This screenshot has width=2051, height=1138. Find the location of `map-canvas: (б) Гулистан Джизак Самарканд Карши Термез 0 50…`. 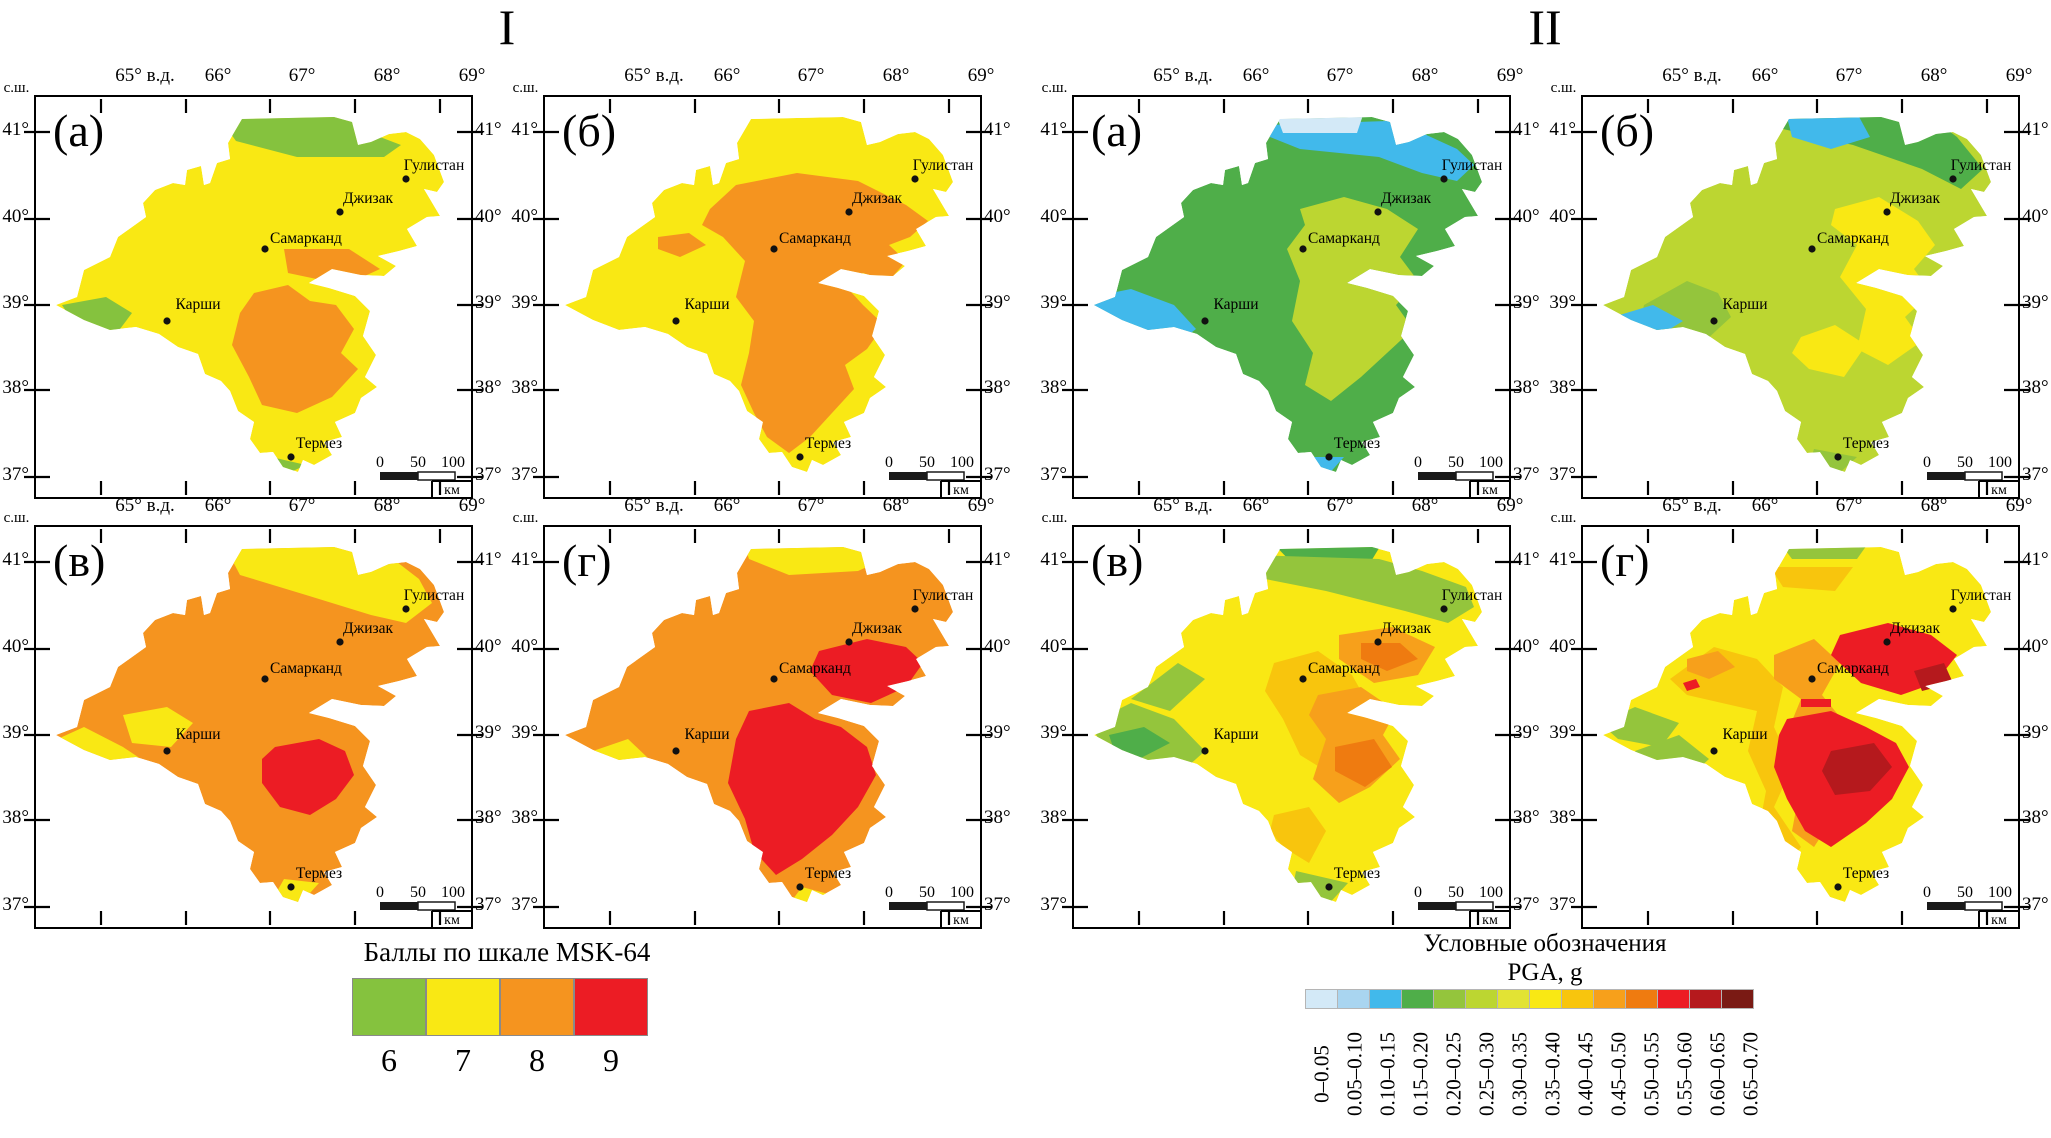

map-canvas: (б) Гулистан Джизак Самарканд Карши Термез 0 50… is located at coordinates (762, 298).